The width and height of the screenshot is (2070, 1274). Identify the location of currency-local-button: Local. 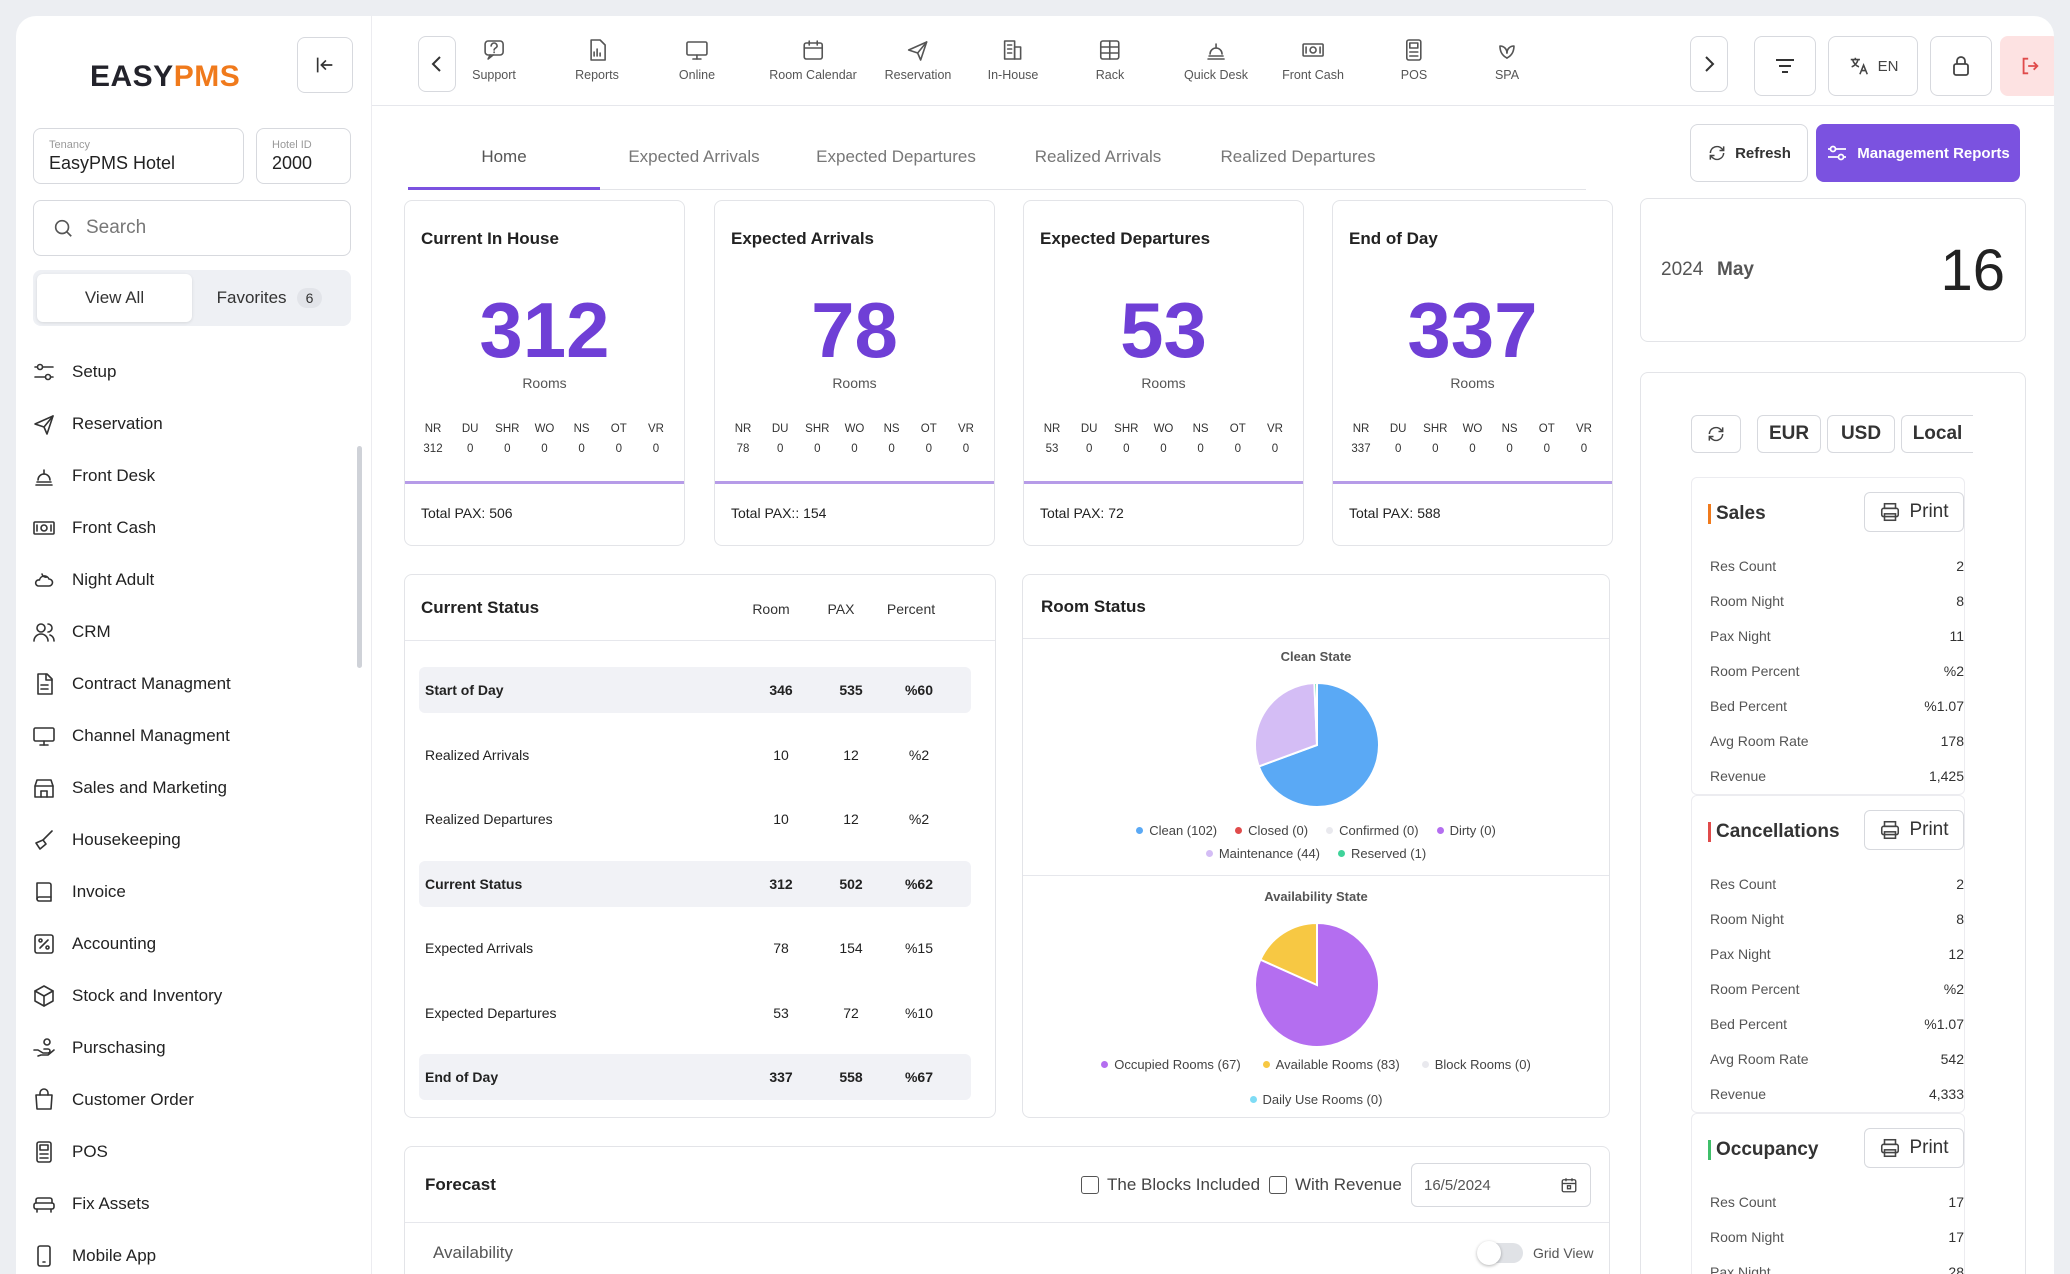
(1937, 434).